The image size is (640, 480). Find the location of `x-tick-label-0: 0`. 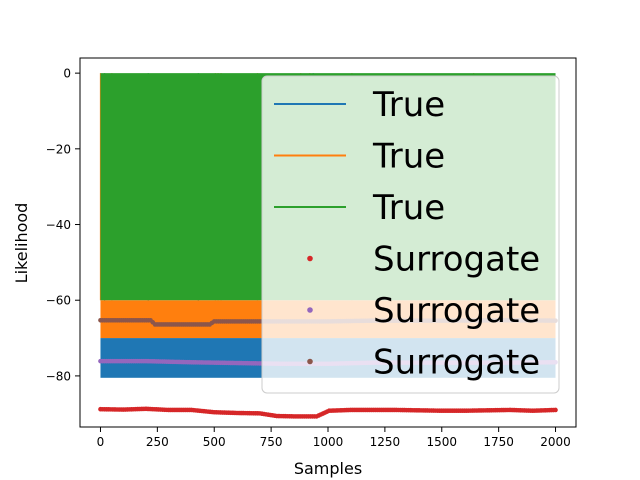

x-tick-label-0: 0 is located at coordinates (101, 442).